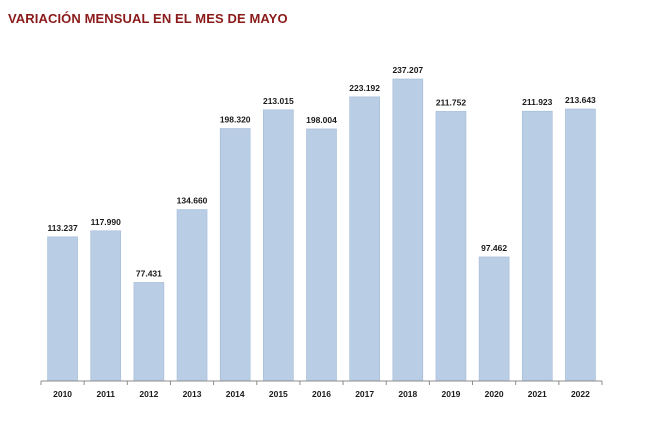  I want to click on x-tick-label-2016: 2016, so click(321, 394).